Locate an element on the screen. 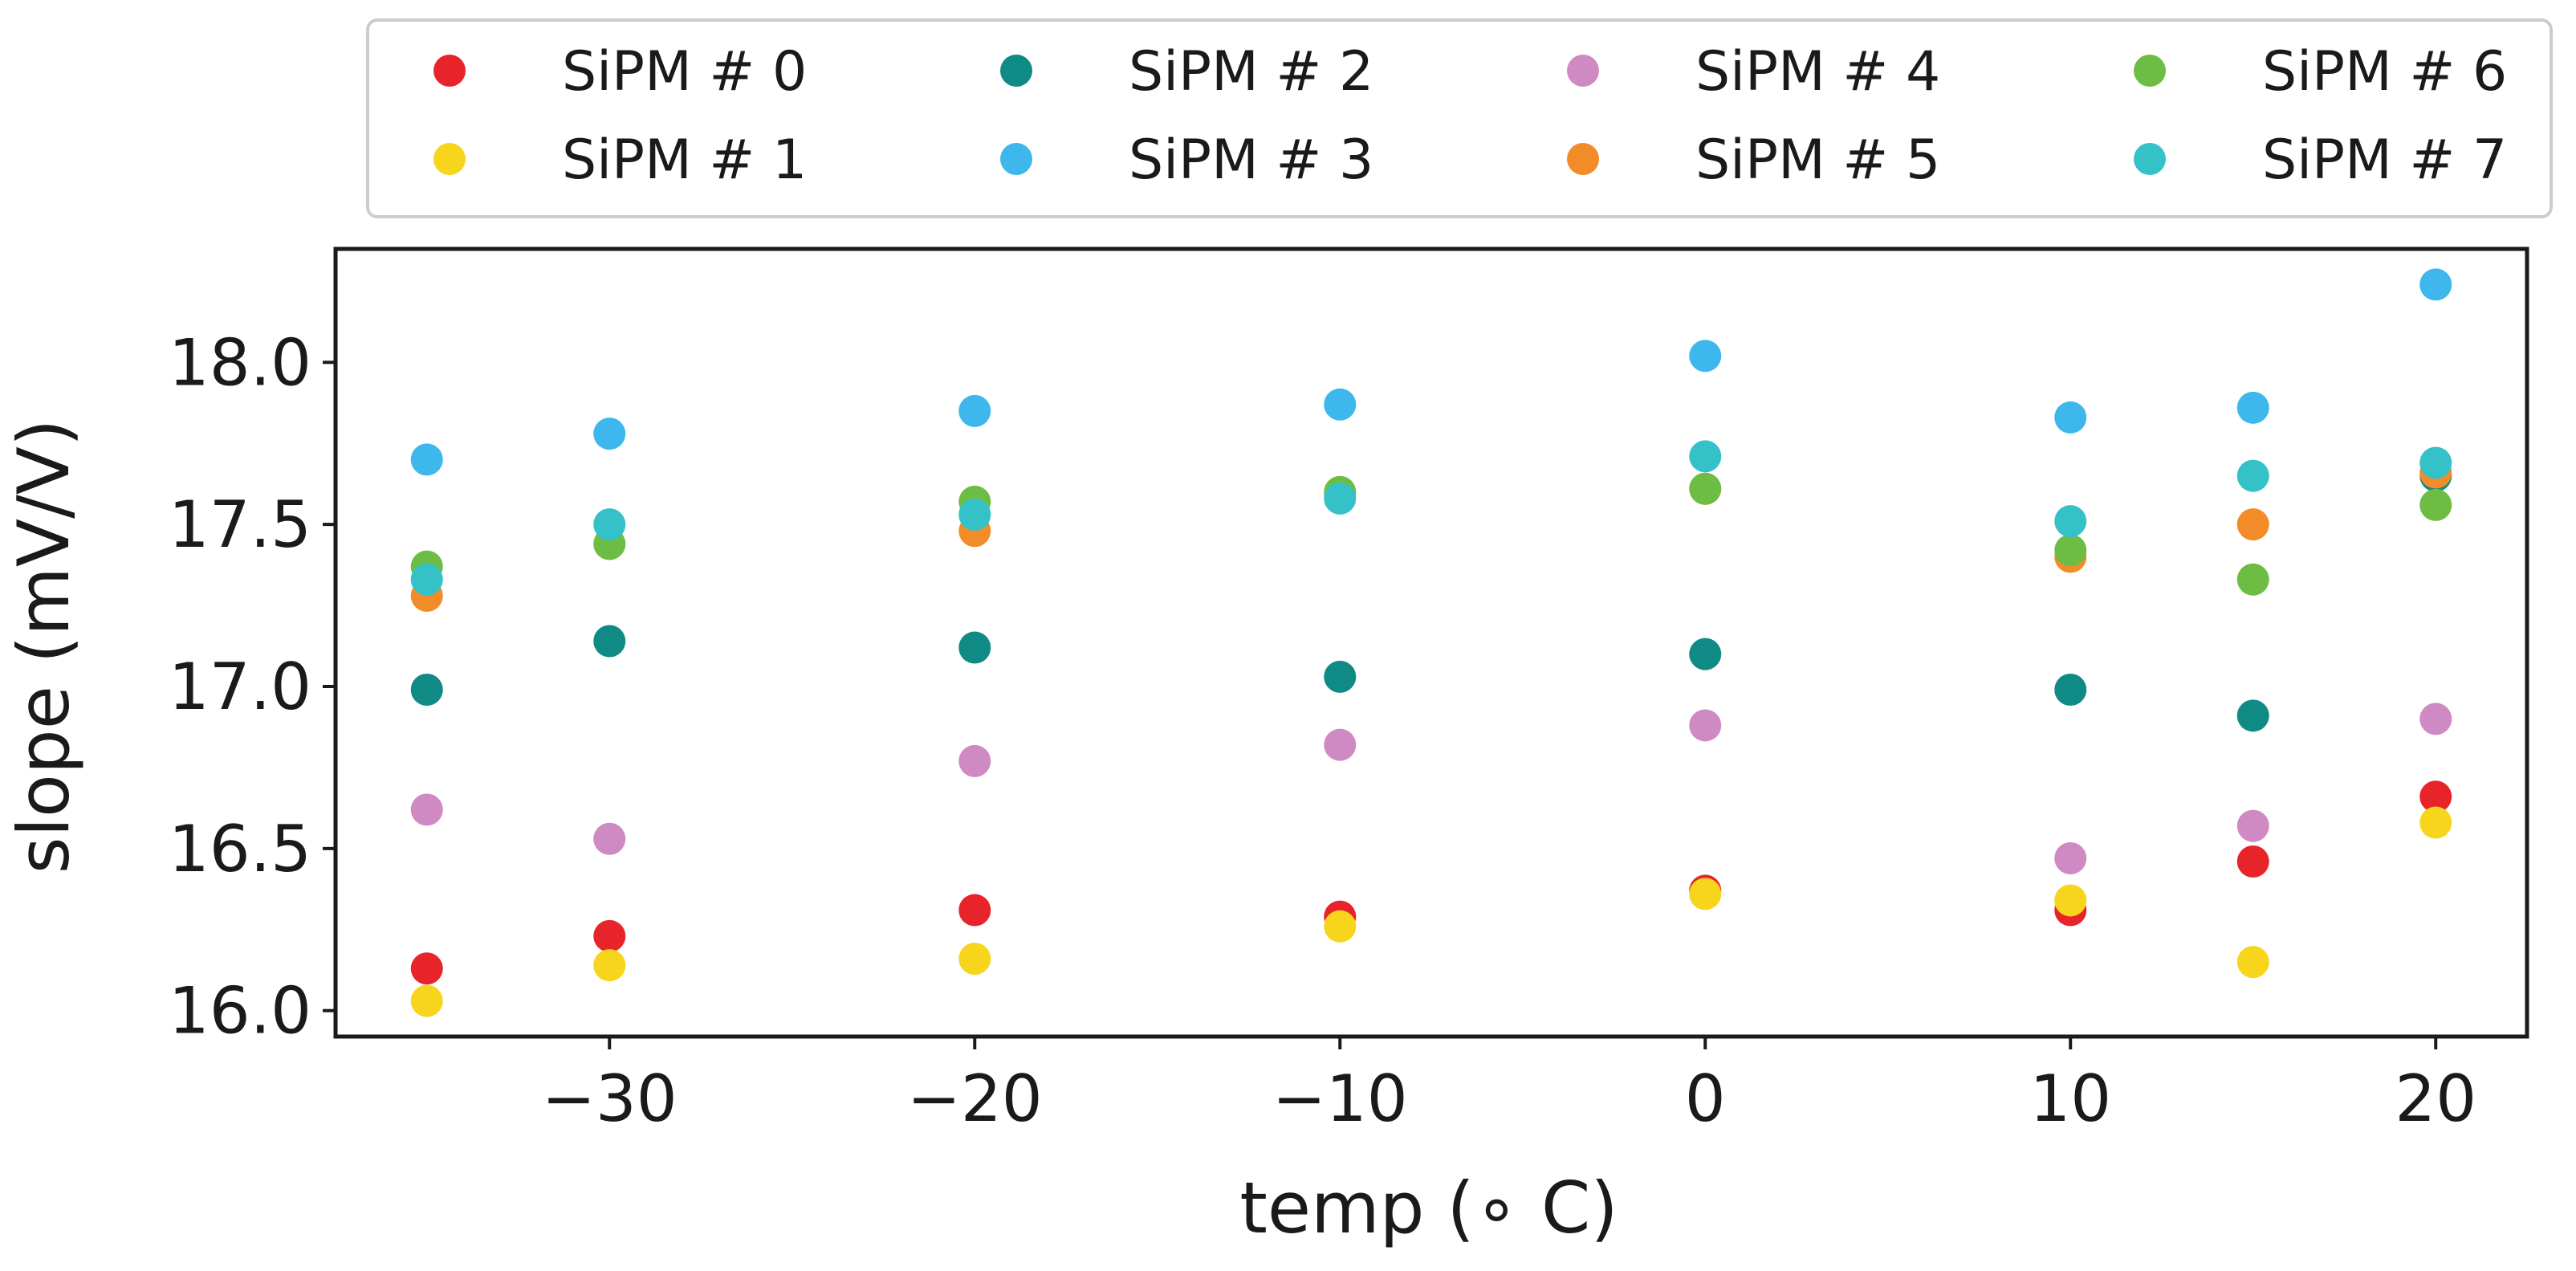  legend-label: SiPM # 2 is located at coordinates (1251, 72).